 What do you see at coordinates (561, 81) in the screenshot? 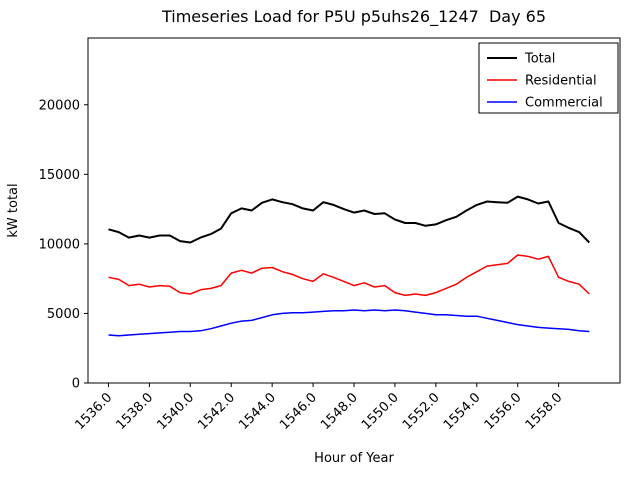
I see `legend-label-residential: Residential` at bounding box center [561, 81].